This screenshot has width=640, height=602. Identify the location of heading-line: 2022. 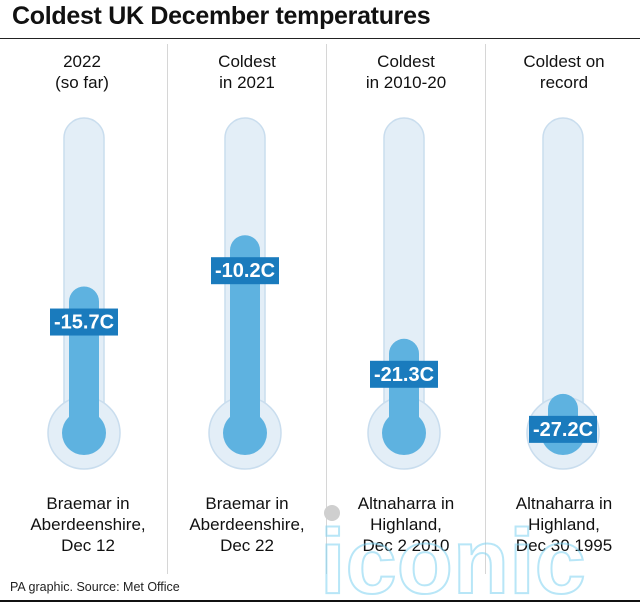
(82, 61).